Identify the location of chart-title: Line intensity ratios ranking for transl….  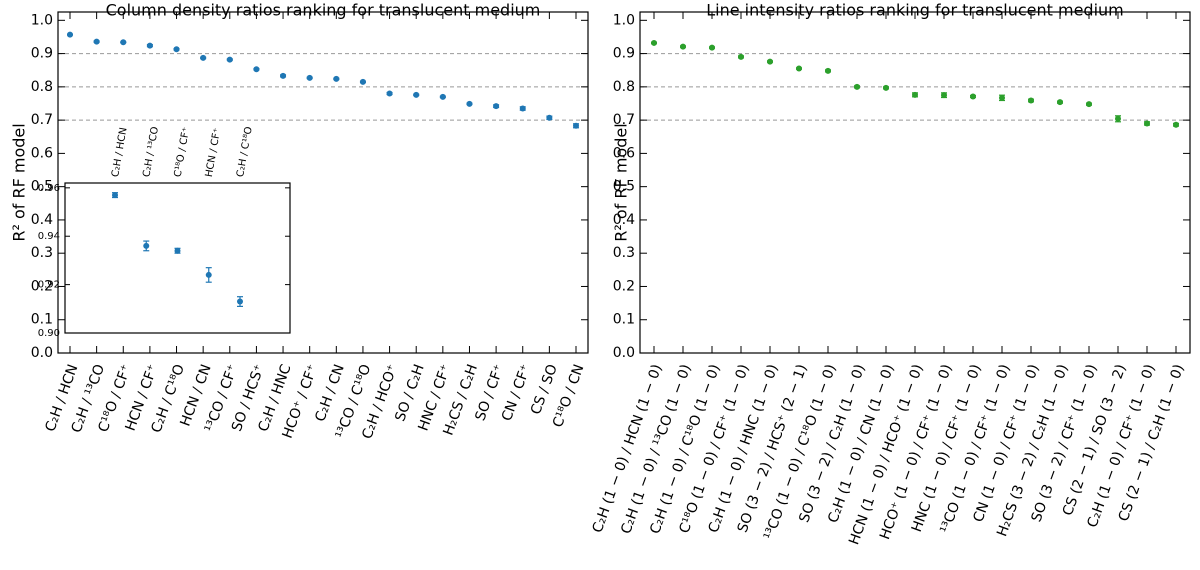
(915, 10).